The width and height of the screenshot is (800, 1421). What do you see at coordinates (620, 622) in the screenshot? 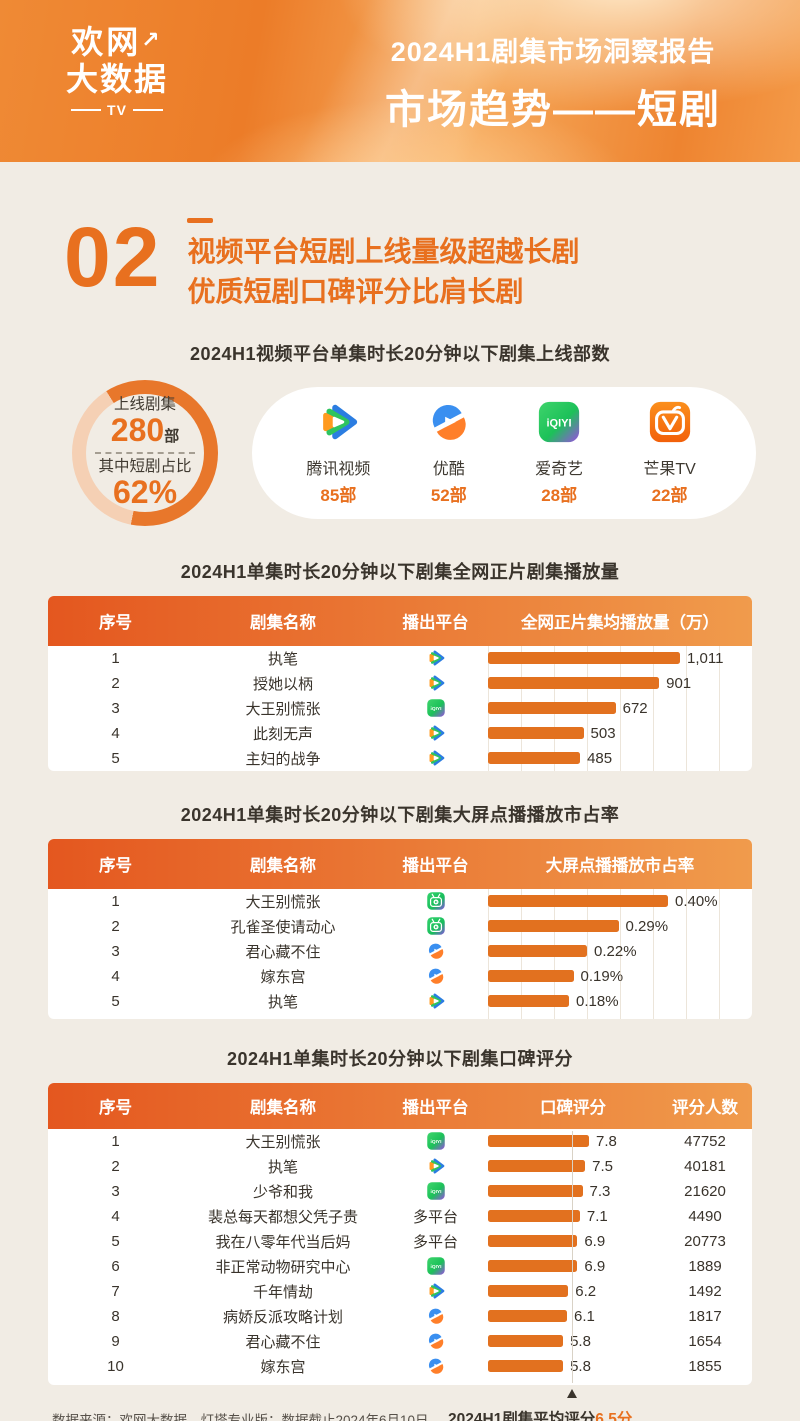
I see `col-header-metric: 全网正片集均播放量（万）` at bounding box center [620, 622].